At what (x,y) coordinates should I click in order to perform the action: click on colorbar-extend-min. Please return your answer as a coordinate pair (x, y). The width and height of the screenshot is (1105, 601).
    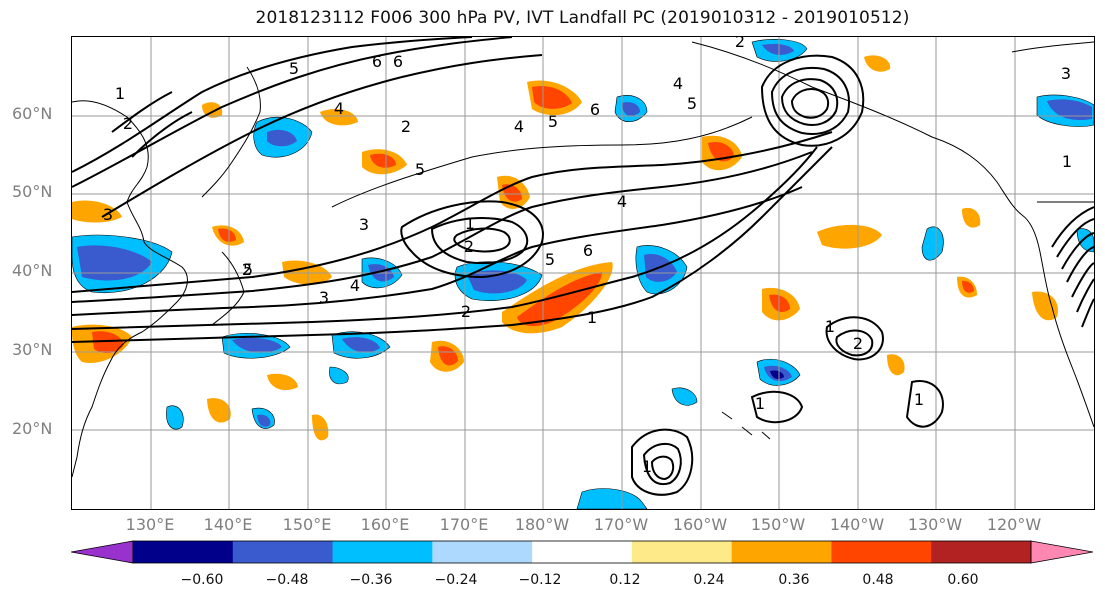
    Looking at the image, I should click on (102, 552).